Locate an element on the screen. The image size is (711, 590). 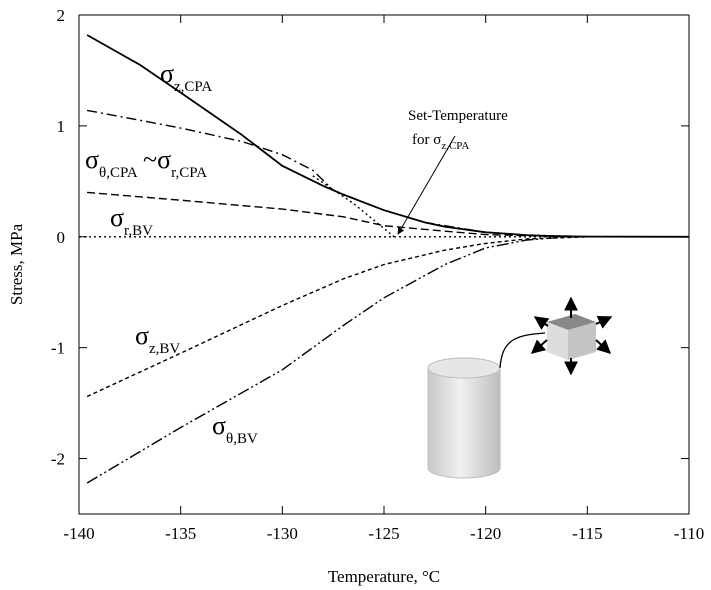
annotation-text: for σ is located at coordinates (426, 140).